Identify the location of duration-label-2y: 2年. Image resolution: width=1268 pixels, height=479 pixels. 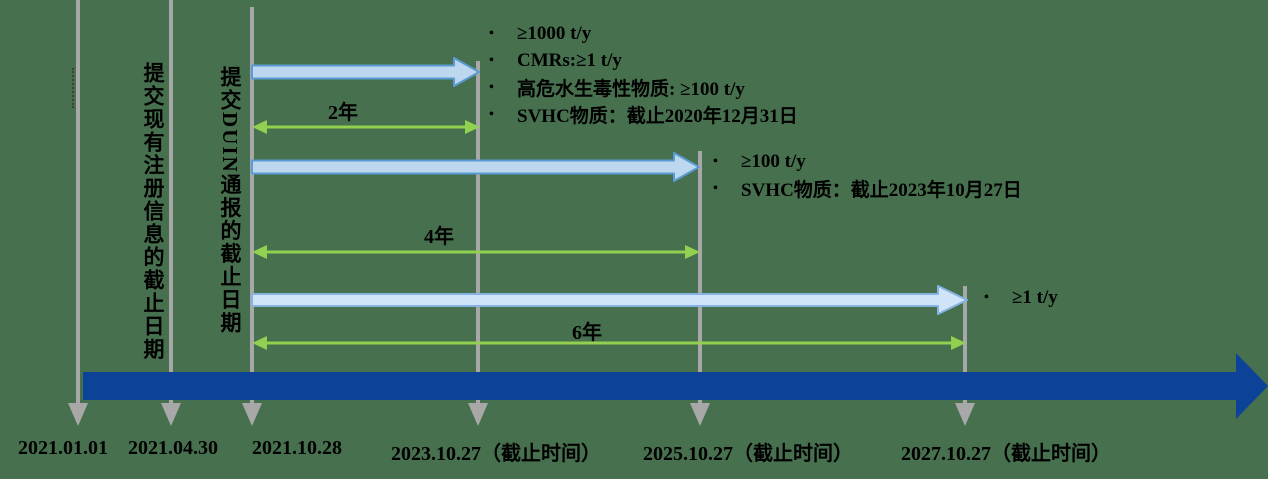
(343, 113).